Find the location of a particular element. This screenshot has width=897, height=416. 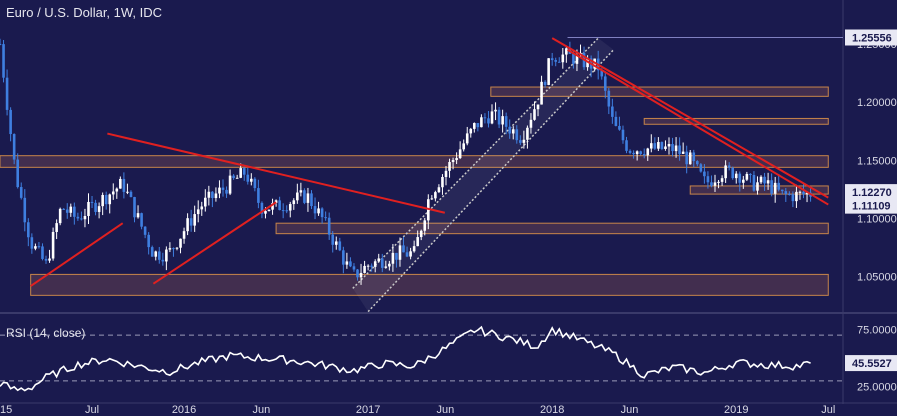

rsi-tag-label: 45.5527 is located at coordinates (872, 364).